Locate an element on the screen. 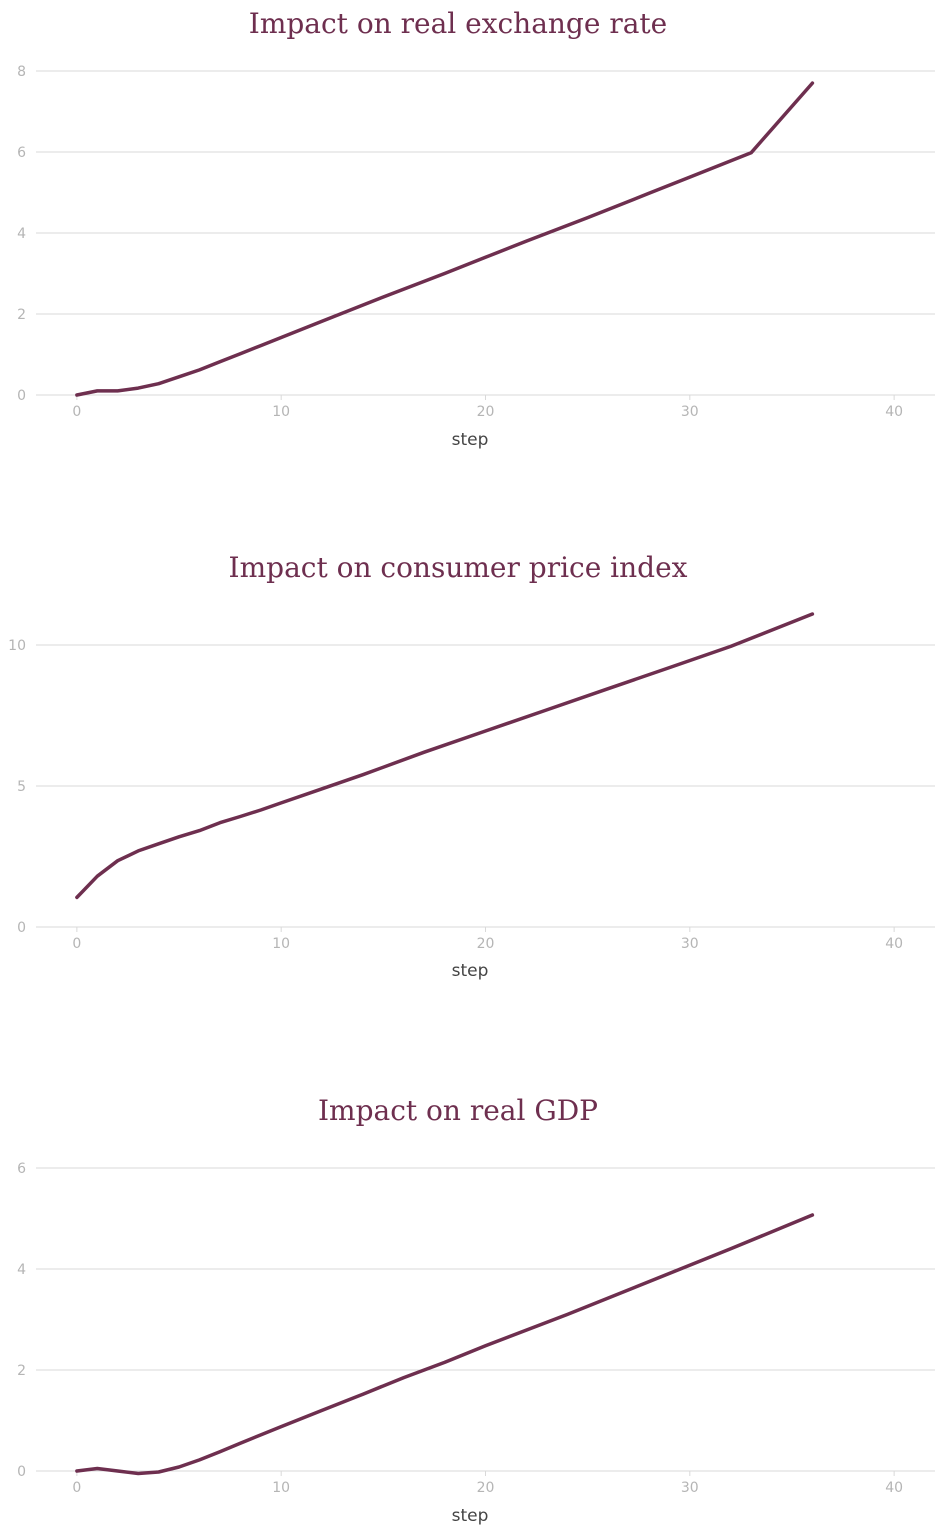 The image size is (938, 1528). chart-title-exchange-rate: Impact on real exchange rate is located at coordinates (458, 23).